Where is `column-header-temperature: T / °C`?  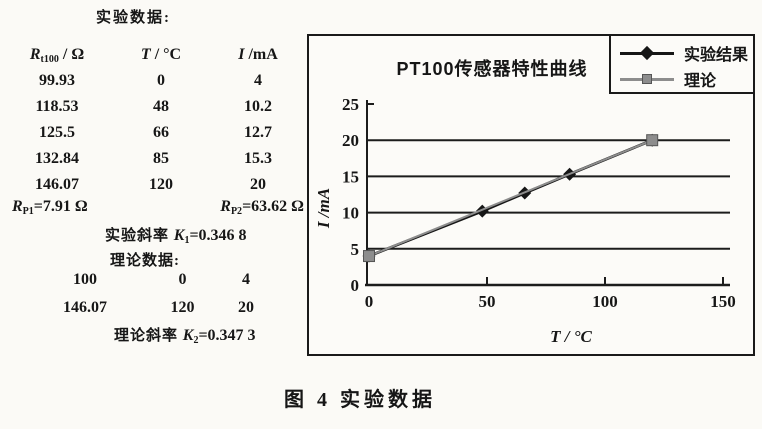 column-header-temperature: T / °C is located at coordinates (161, 54).